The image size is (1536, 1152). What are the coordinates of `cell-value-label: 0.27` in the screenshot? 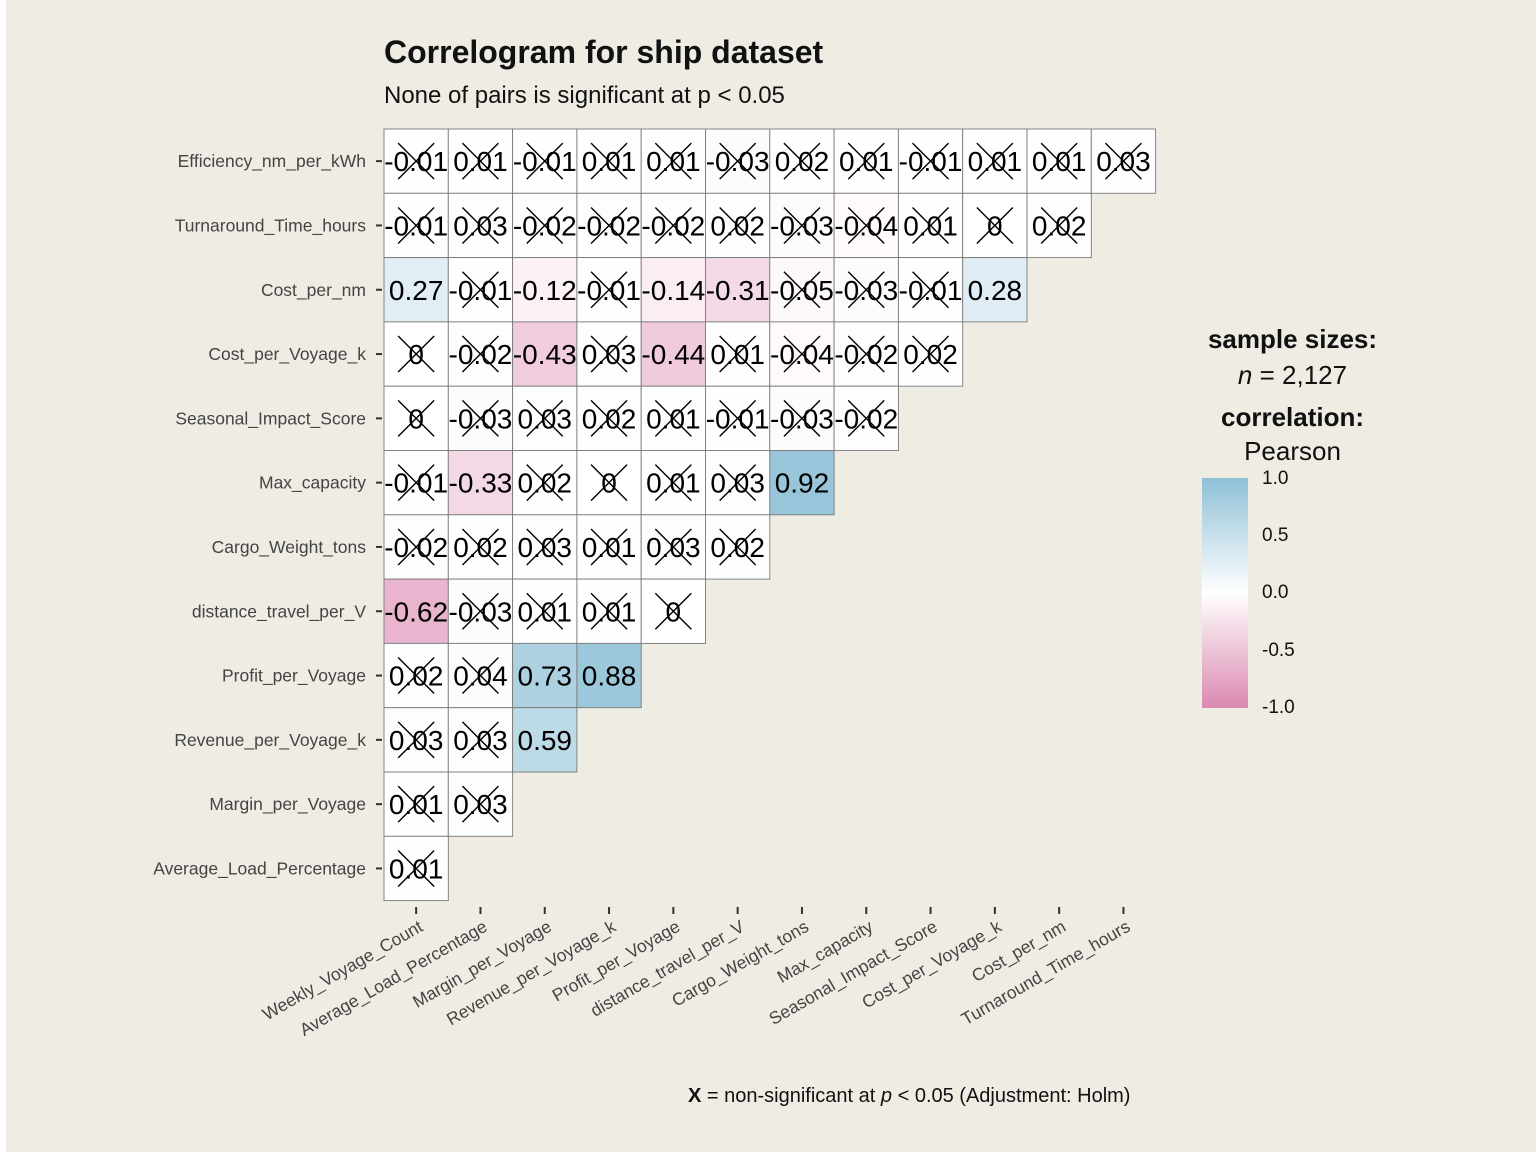 It's located at (416, 290).